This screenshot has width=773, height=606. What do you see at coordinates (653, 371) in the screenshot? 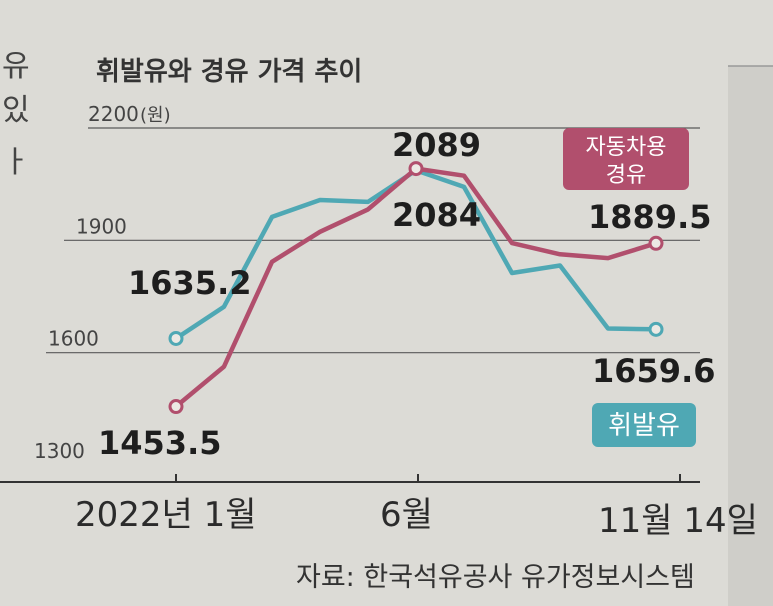
I see `data-label: 1659.6` at bounding box center [653, 371].